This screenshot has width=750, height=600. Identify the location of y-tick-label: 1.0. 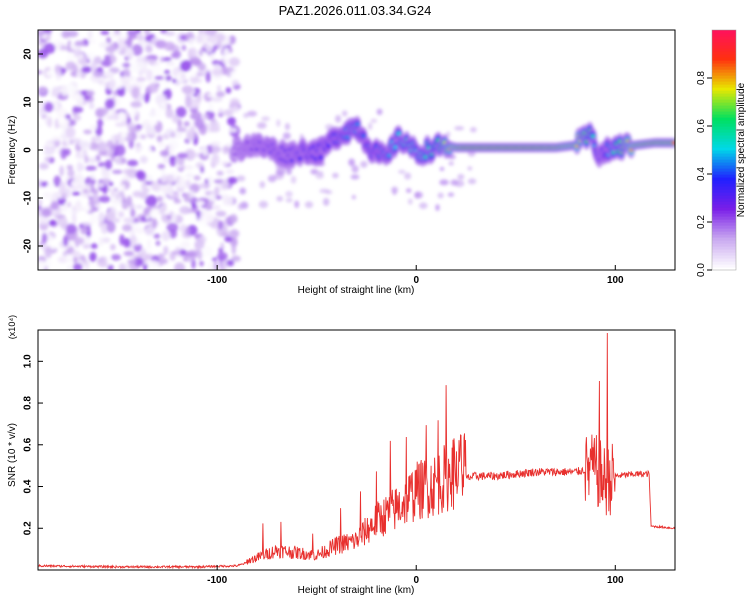
(28, 361).